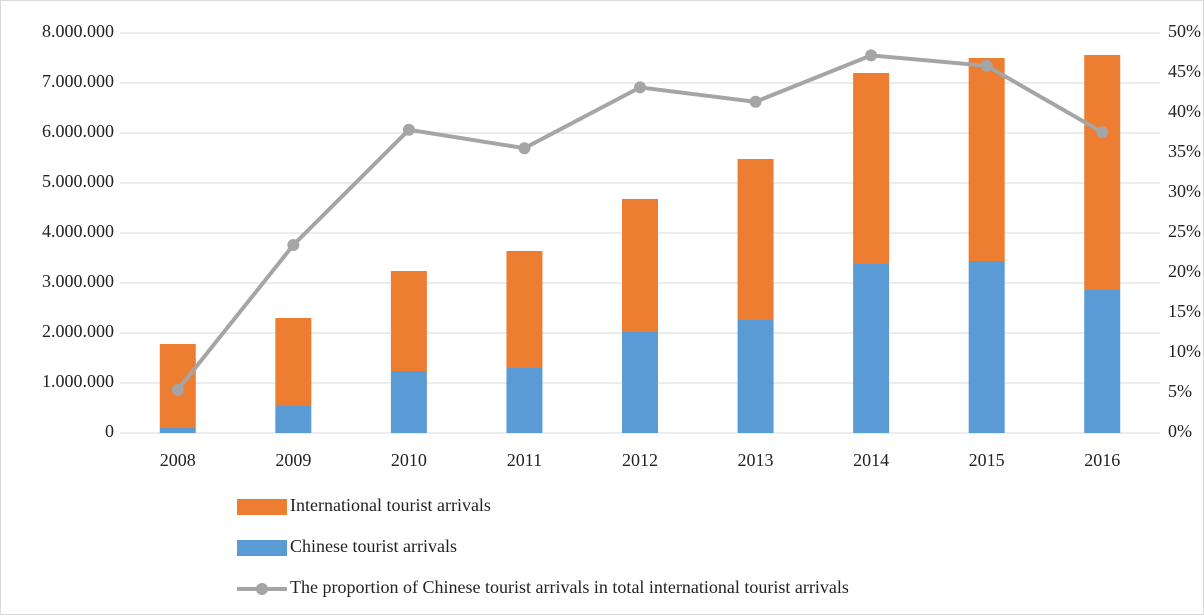 Image resolution: width=1204 pixels, height=615 pixels. Describe the element at coordinates (78, 381) in the screenshot. I see `y-tick-label: 1.000.000` at that location.